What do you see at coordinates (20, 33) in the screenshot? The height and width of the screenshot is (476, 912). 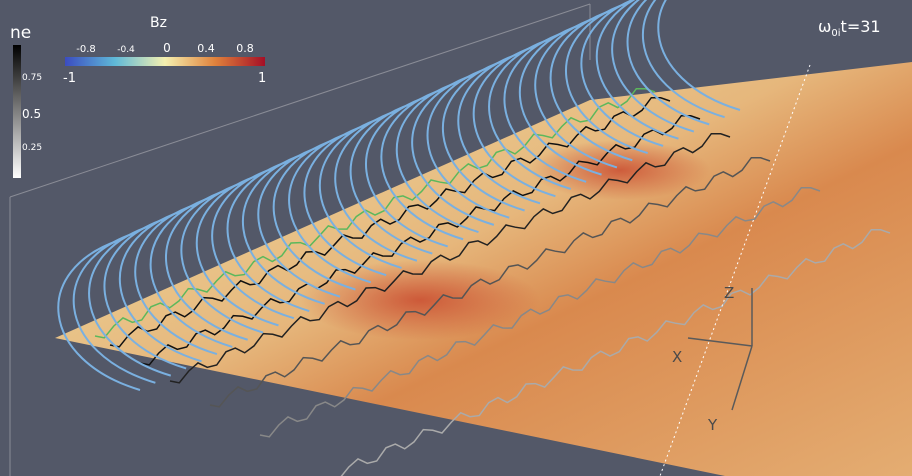 I see `ne-title: ne` at bounding box center [20, 33].